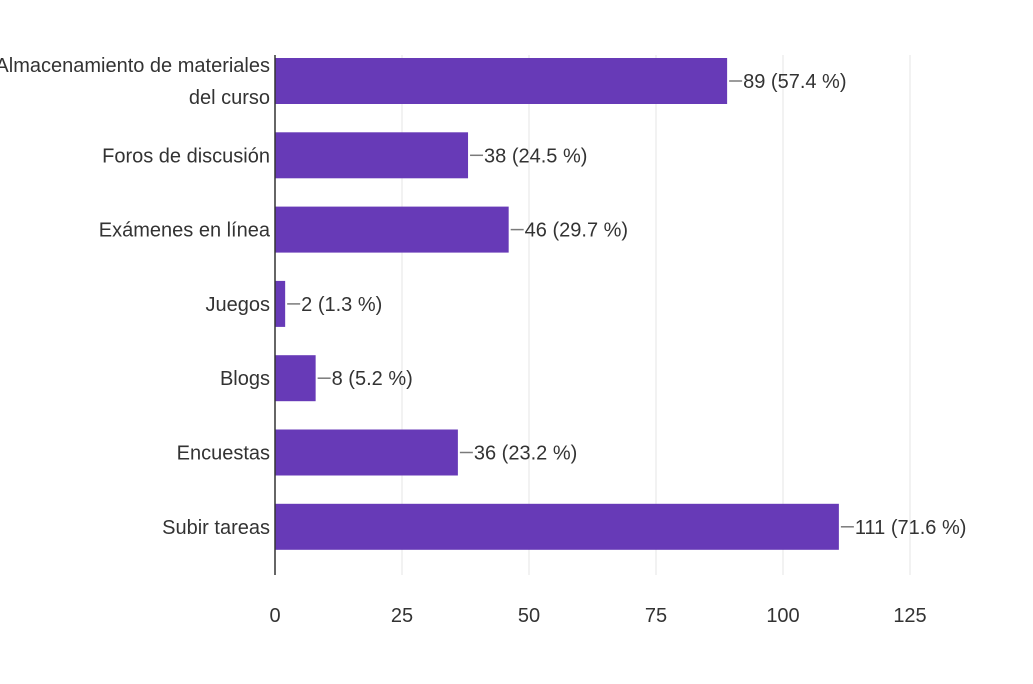  Describe the element at coordinates (372, 379) in the screenshot. I see `data-label: 8 (5.2 %)` at that location.